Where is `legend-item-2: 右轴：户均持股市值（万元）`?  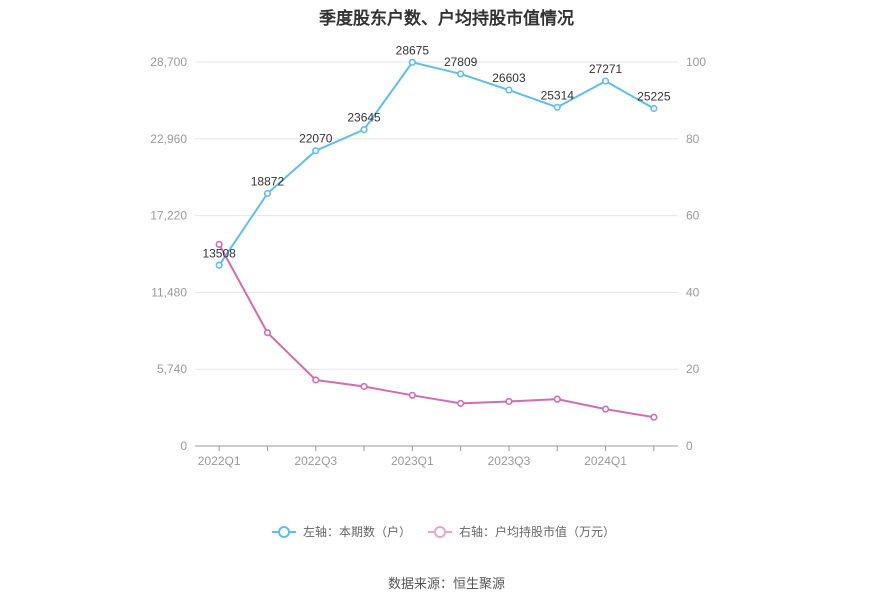 legend-item-2: 右轴：户均持股市值（万元） is located at coordinates (521, 531).